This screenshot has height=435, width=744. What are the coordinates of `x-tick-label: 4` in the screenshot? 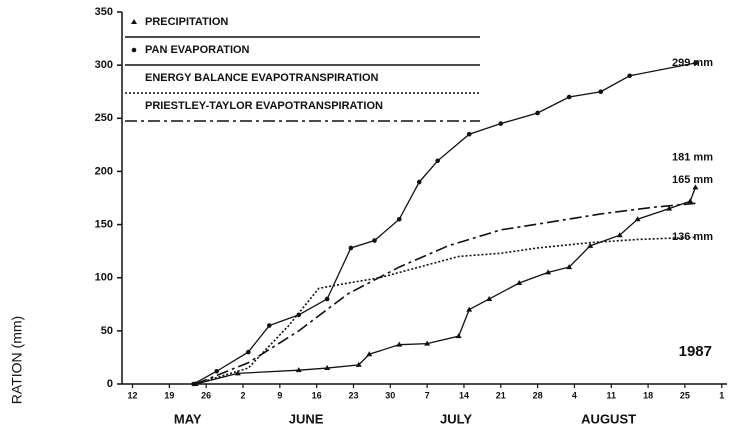 It's located at (574, 395).